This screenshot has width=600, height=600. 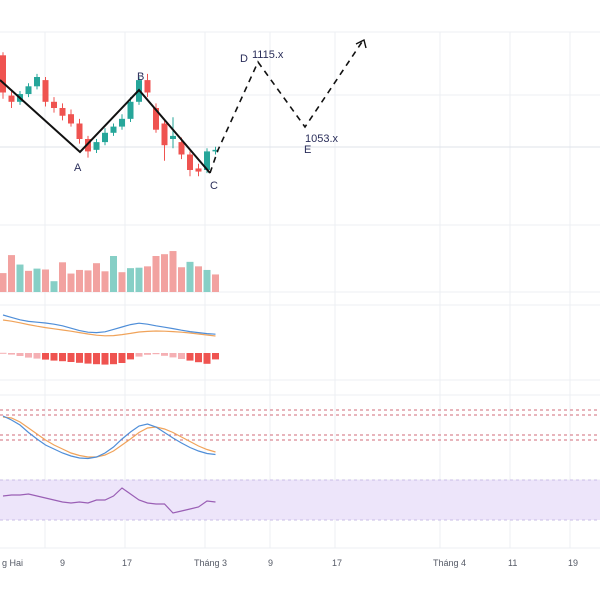 I want to click on wave-label-A: A, so click(x=78, y=168).